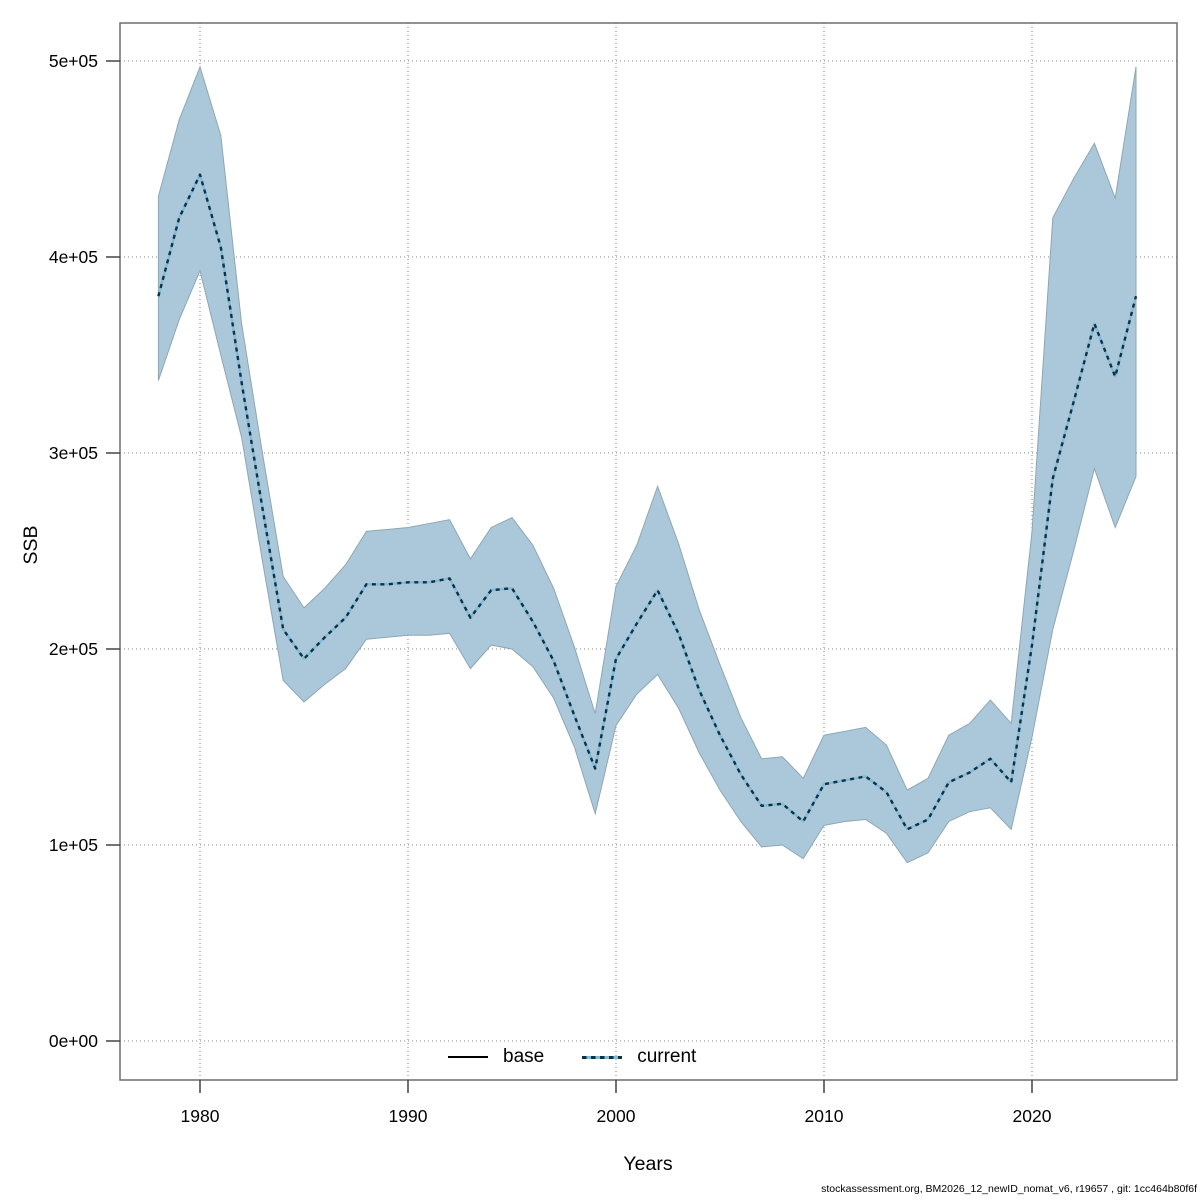 This screenshot has height=1200, width=1200. I want to click on y-tick-label: 2e+05, so click(73, 649).